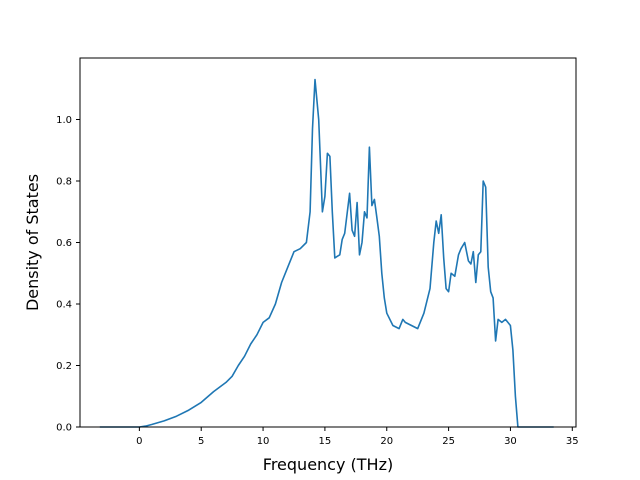  Describe the element at coordinates (32, 242) in the screenshot. I see `y-axis-title: Density of States` at that location.